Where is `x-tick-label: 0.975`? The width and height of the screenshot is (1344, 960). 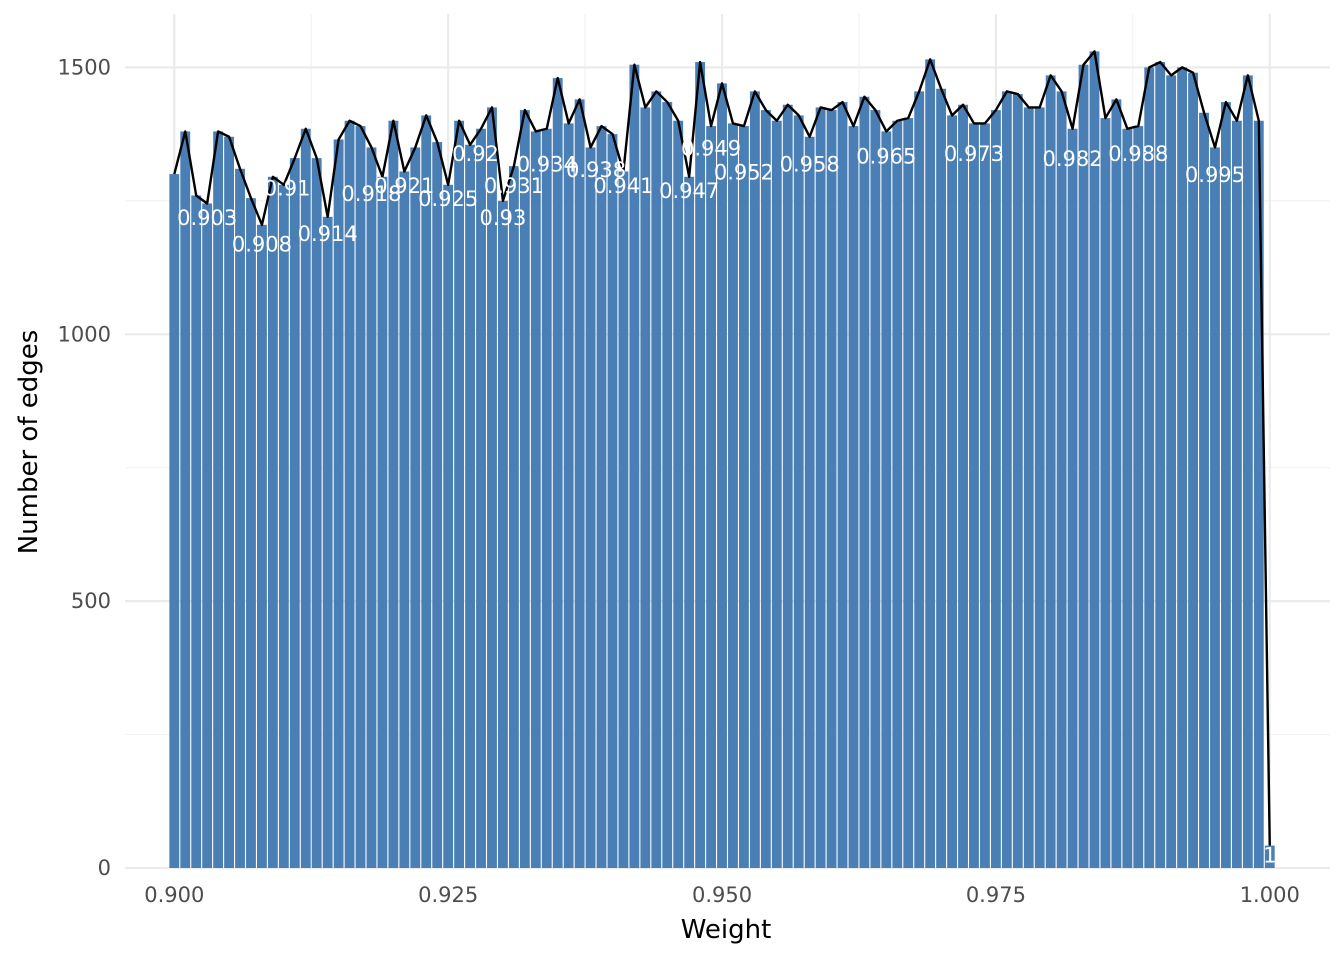
x-tick-label: 0.975 is located at coordinates (996, 895).